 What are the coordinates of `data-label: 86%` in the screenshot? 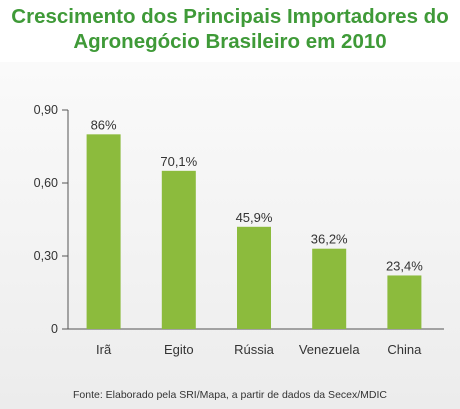 It's located at (104, 124).